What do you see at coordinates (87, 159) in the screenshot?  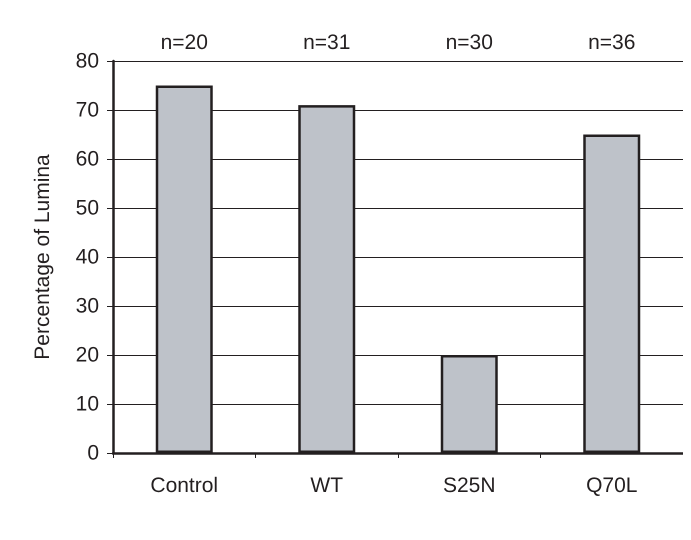 I see `y-tick-label: 60` at bounding box center [87, 159].